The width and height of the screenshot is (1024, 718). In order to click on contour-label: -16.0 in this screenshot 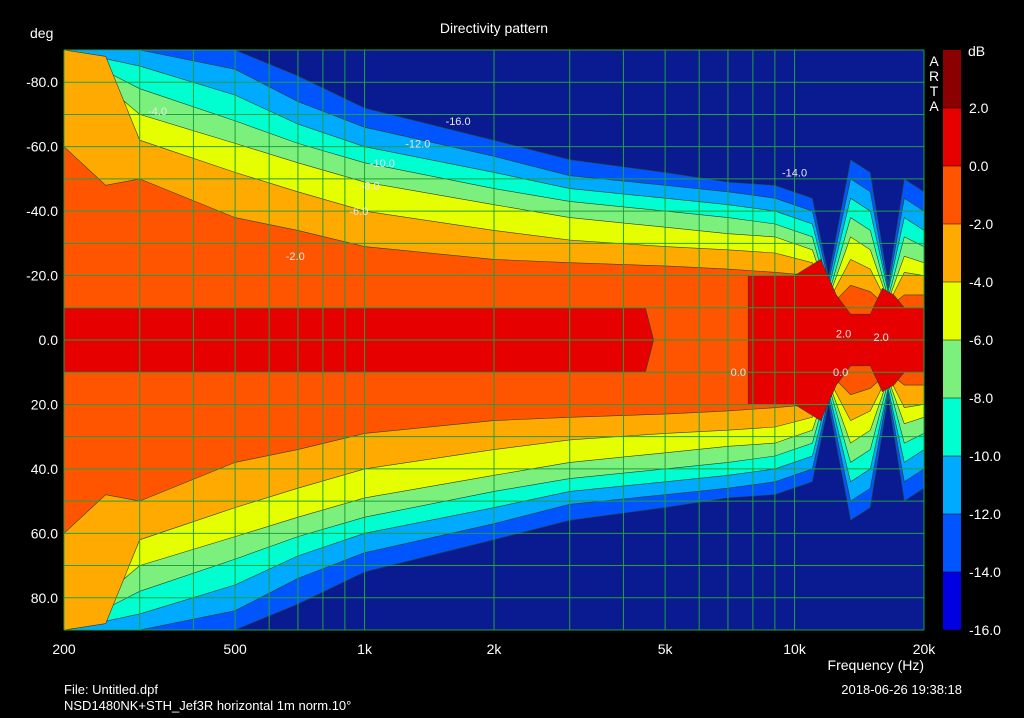, I will do `click(458, 122)`.